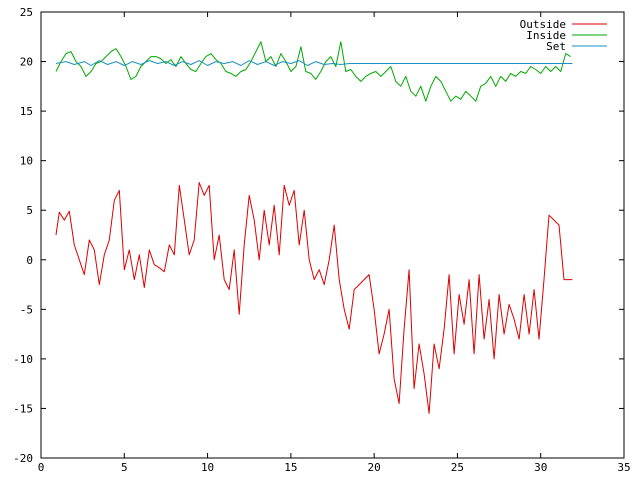  What do you see at coordinates (540, 467) in the screenshot?
I see `x-tick-label: 30` at bounding box center [540, 467].